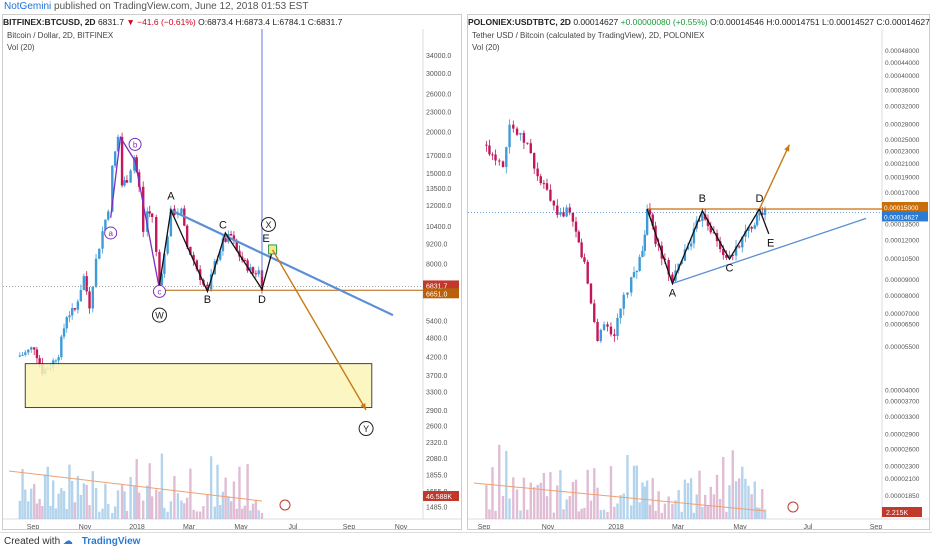 This screenshot has height=551, width=932. I want to click on x-tick-label: Jul, so click(808, 526).